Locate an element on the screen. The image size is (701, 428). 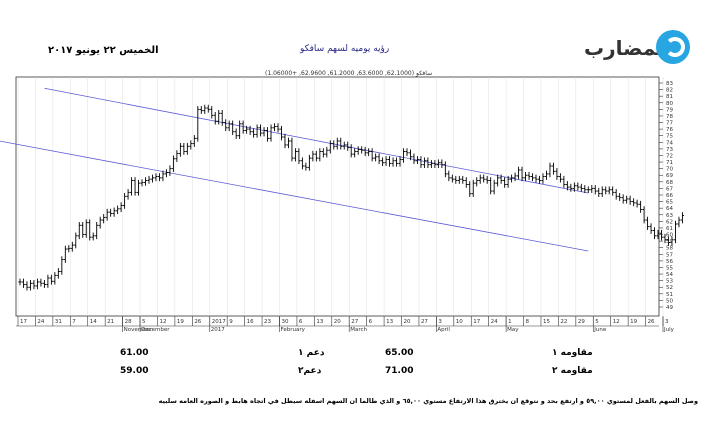
support-2-value: 59.00 is located at coordinates (134, 371).